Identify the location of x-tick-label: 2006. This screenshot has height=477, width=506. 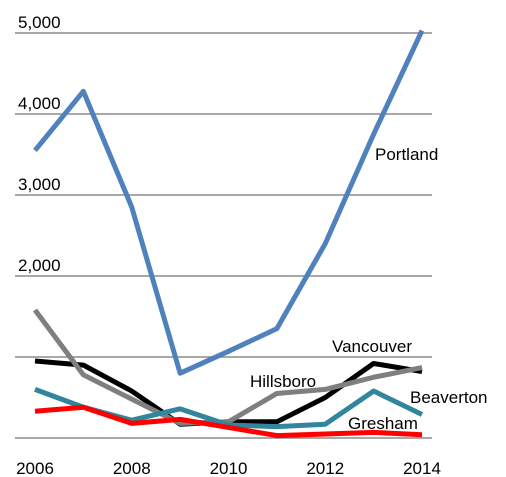
(35, 468).